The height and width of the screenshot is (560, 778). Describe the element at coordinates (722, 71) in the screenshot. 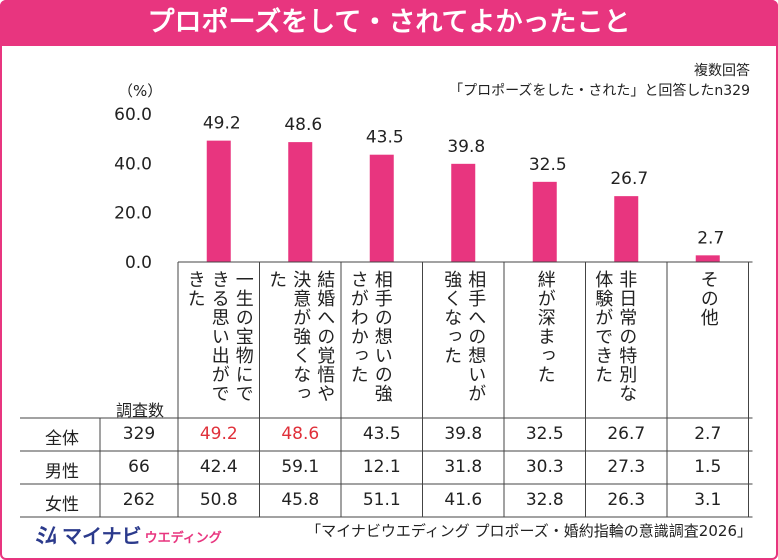

I see `note-multiple-answers: 複数回答` at that location.